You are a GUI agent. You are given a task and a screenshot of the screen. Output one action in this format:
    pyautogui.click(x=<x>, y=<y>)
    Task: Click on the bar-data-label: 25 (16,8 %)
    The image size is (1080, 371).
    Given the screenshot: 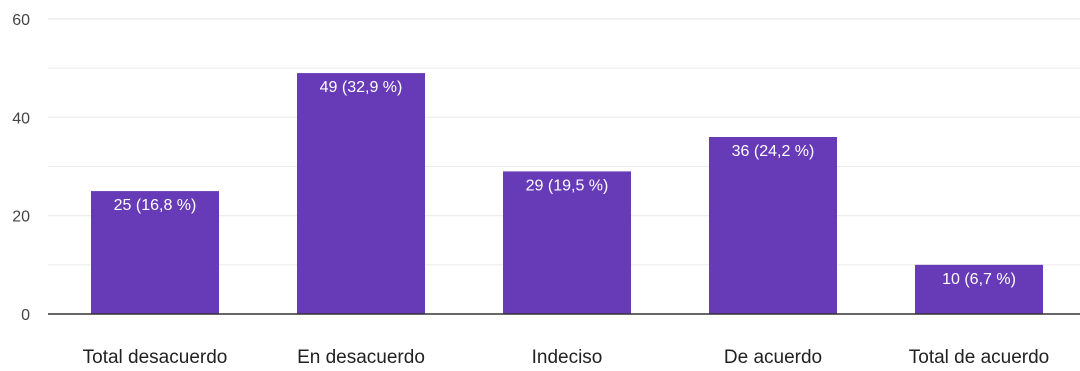 What is the action you would take?
    pyautogui.click(x=155, y=205)
    